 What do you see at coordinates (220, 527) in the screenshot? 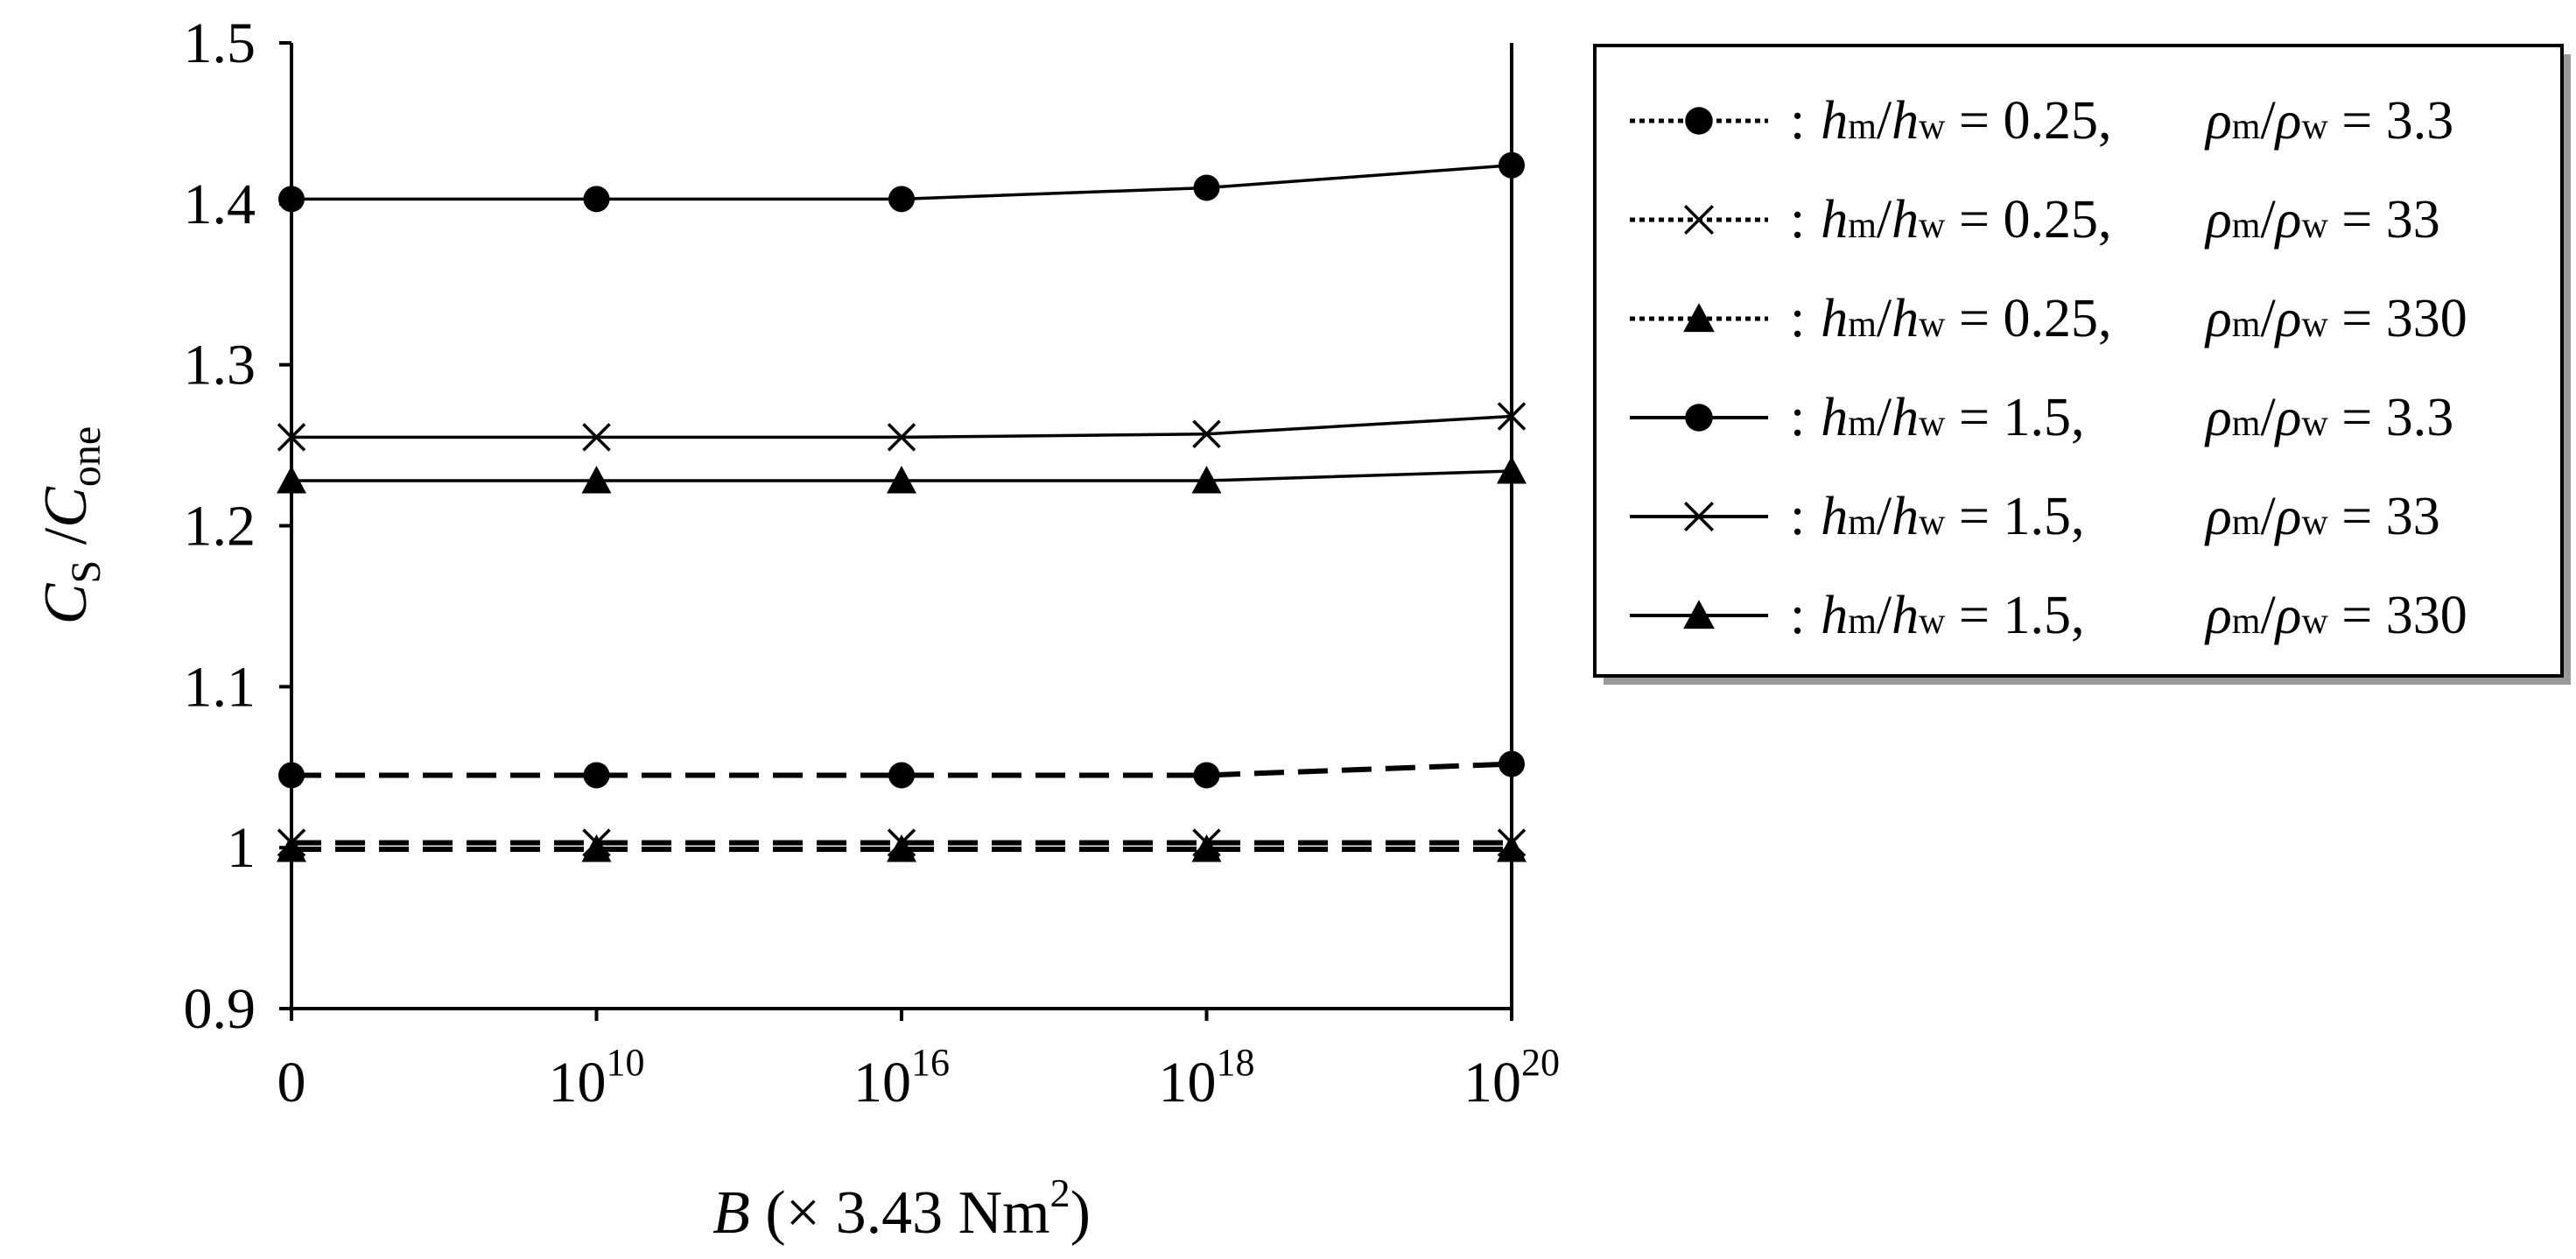
I see `y-tick-label: 1.2` at bounding box center [220, 527].